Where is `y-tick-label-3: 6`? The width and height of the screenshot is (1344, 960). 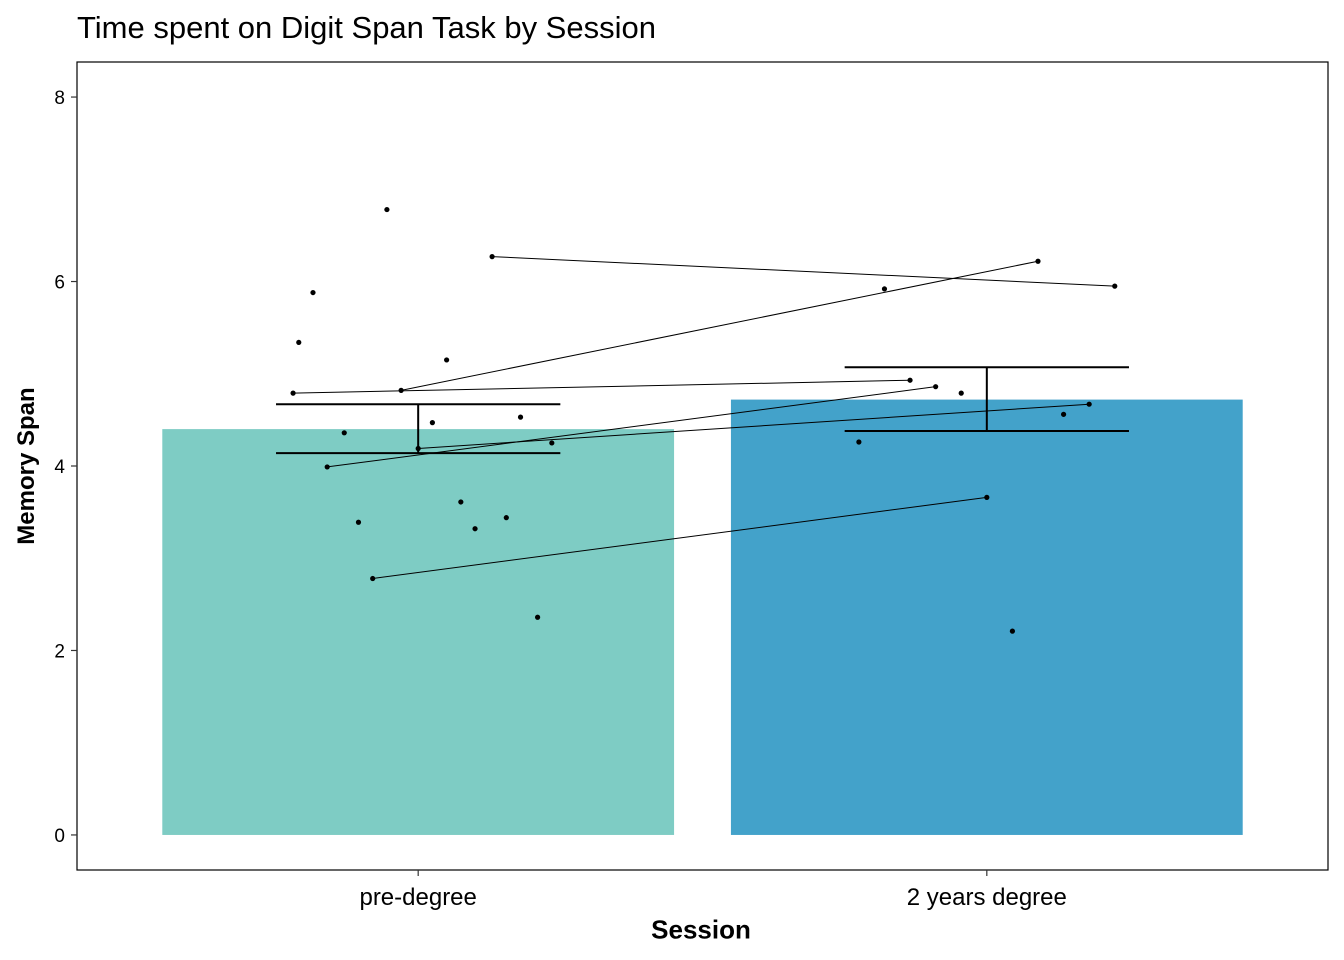
y-tick-label-3: 6 is located at coordinates (59, 283).